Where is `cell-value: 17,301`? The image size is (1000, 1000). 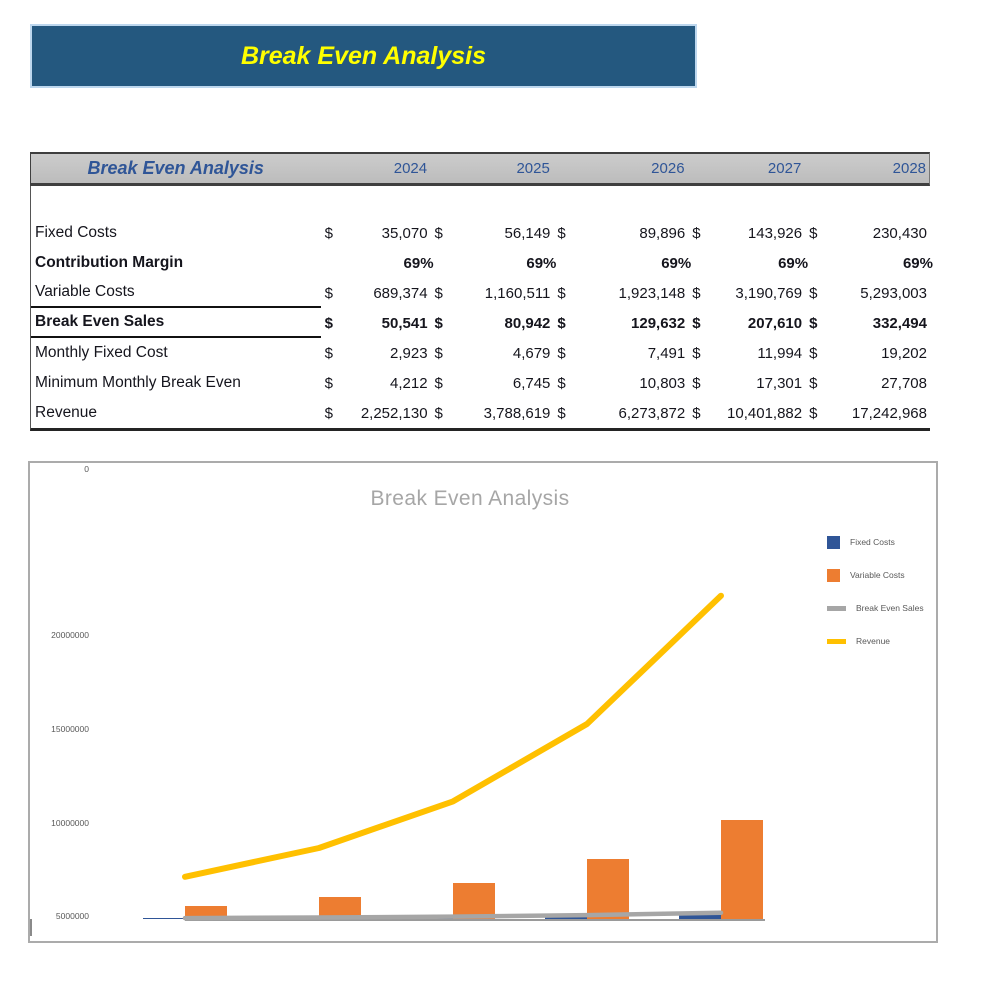
cell-value: 17,301 is located at coordinates (779, 383).